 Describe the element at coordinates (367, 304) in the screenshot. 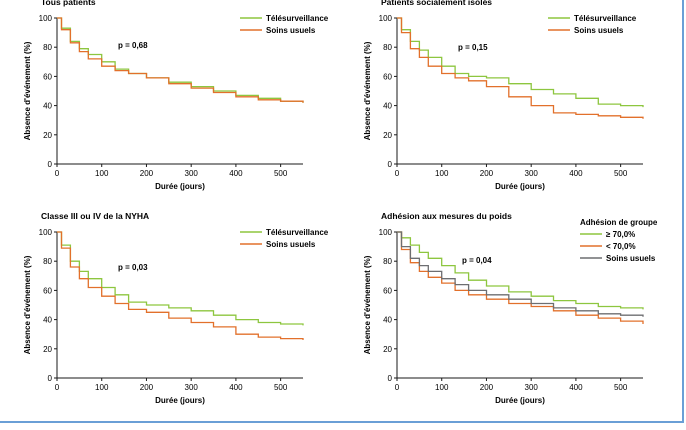

I see `panel4-y-axis-label: Absence d'événement (%)` at that location.